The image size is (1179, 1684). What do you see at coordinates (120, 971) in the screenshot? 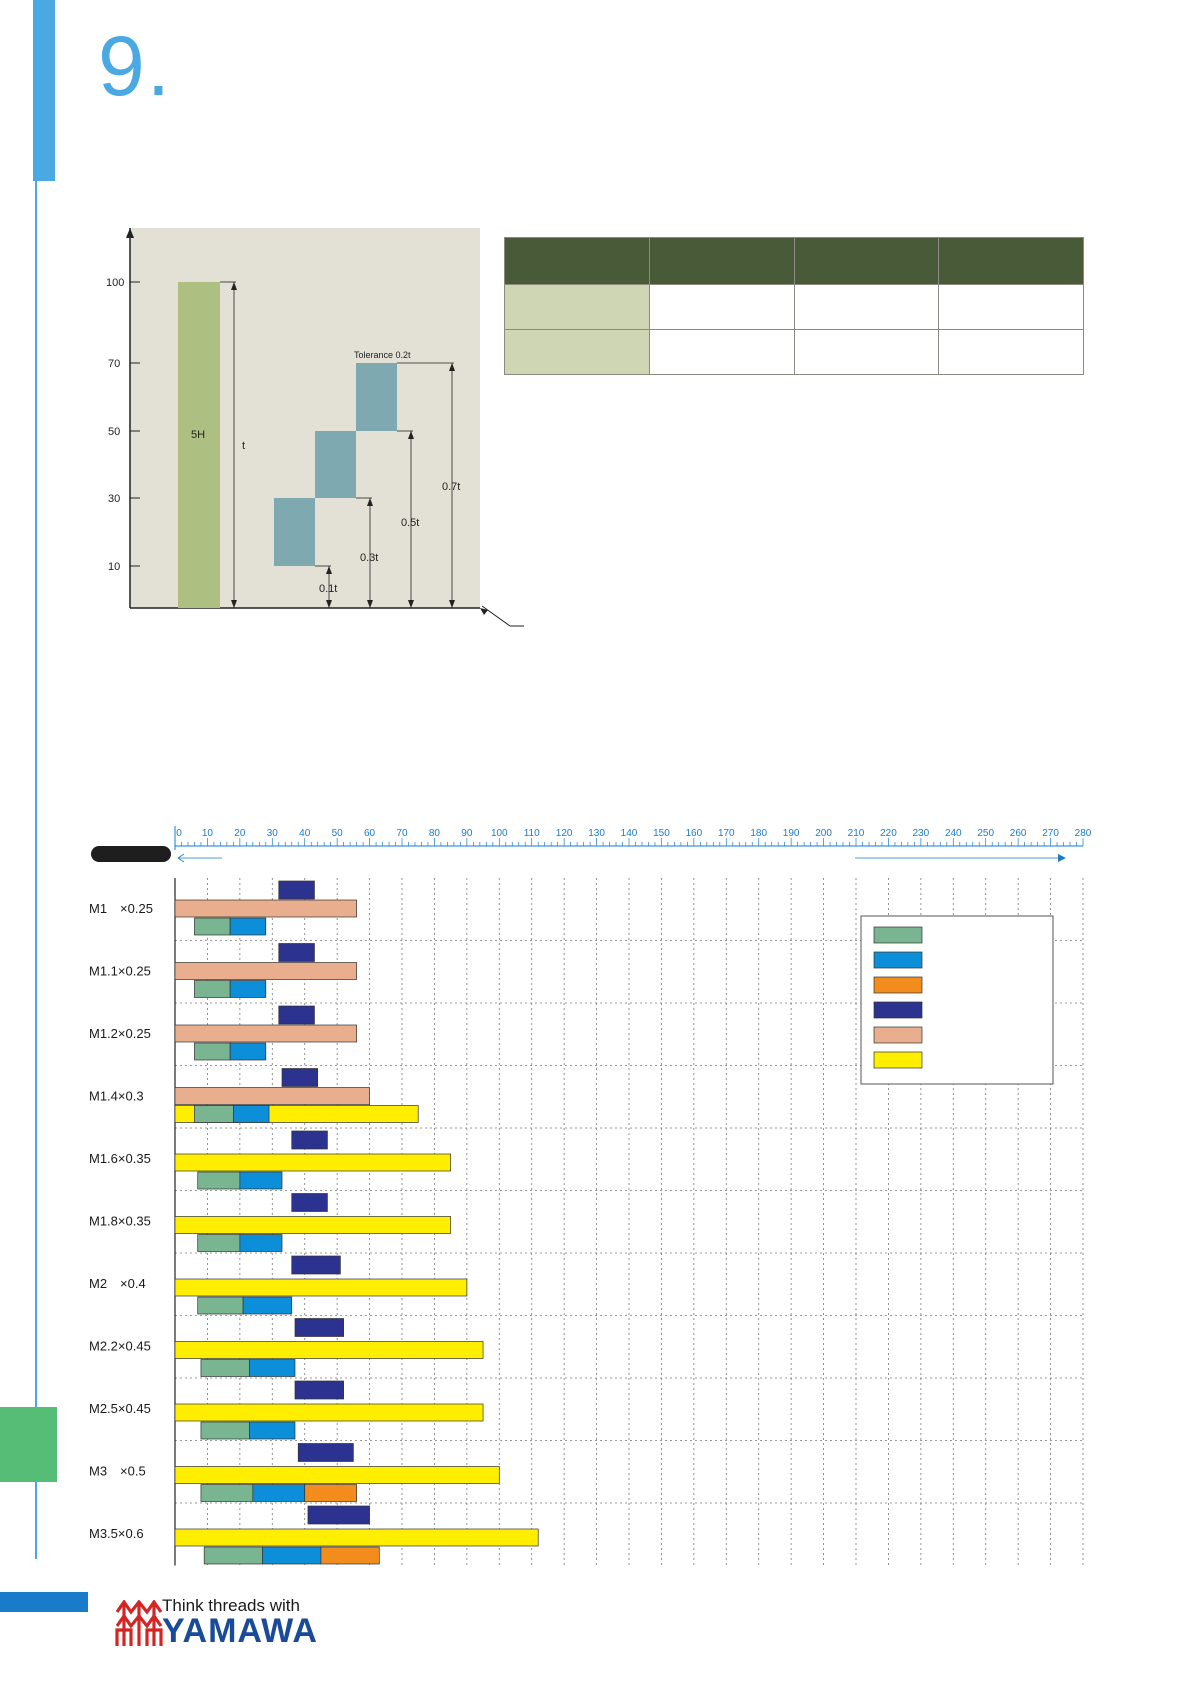
I see `row-label: M1.1×0.25` at bounding box center [120, 971].